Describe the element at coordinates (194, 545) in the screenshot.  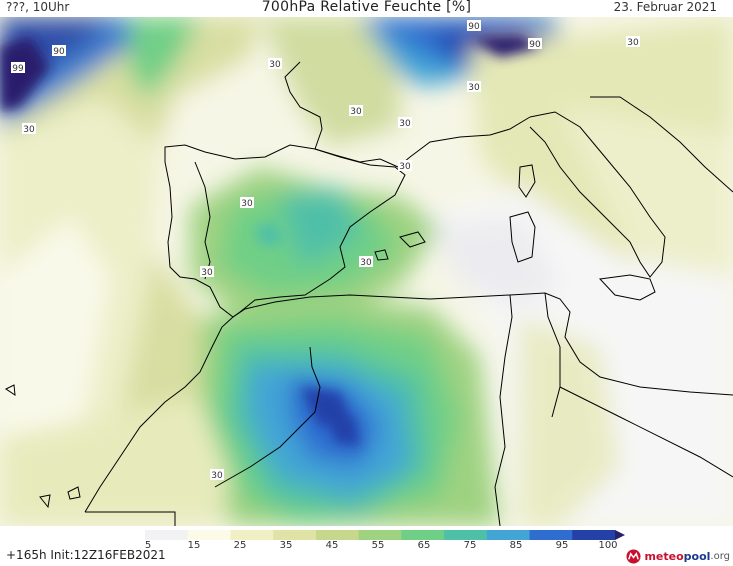
I see `legend-tick: 15` at that location.